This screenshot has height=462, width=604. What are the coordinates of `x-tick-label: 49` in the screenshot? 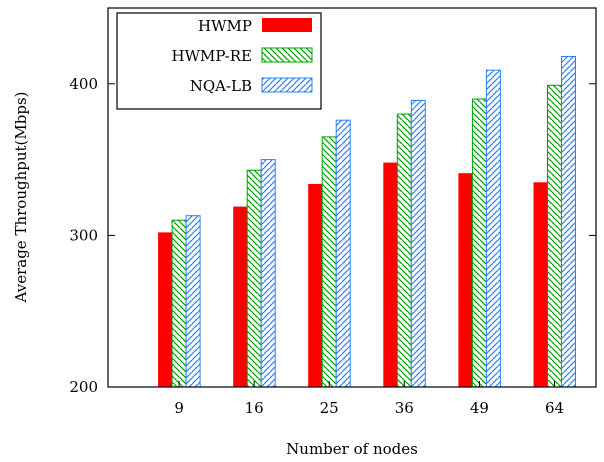 It's located at (479, 408).